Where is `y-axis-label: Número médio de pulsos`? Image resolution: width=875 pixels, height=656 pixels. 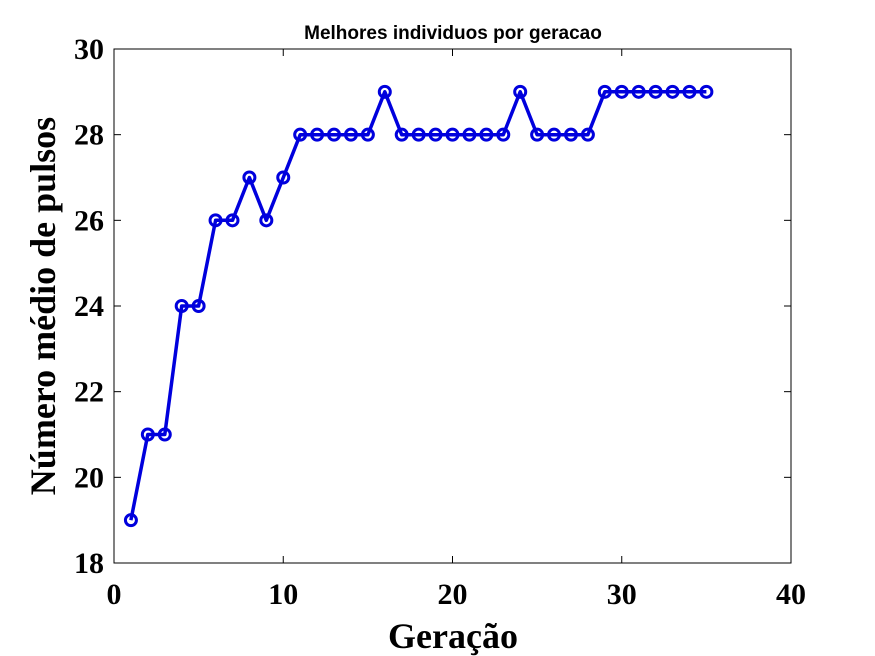
y-axis-label: Número médio de pulsos is located at coordinates (43, 306).